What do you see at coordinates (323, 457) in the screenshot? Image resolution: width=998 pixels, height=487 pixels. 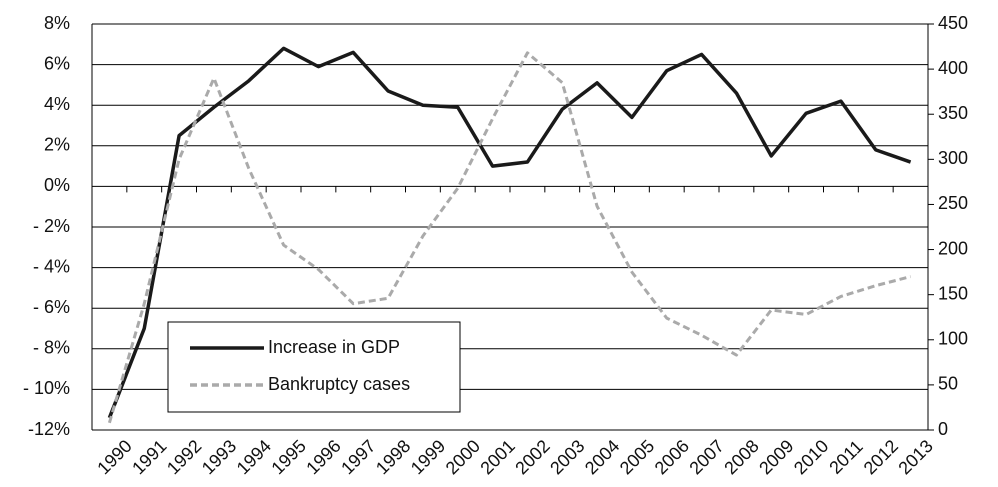 I see `x-tick-label: 1996` at bounding box center [323, 457].